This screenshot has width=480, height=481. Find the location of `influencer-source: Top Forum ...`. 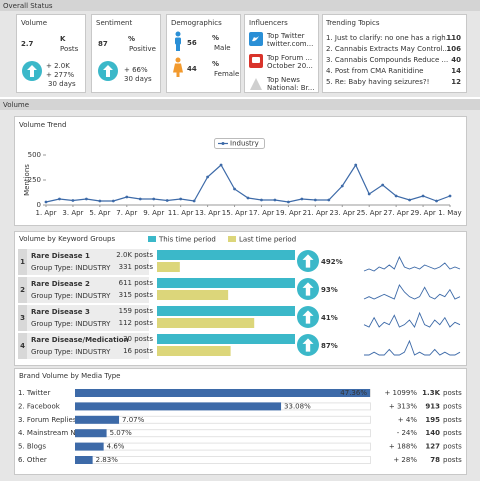

influencer-source: Top Forum ... is located at coordinates (289, 58).